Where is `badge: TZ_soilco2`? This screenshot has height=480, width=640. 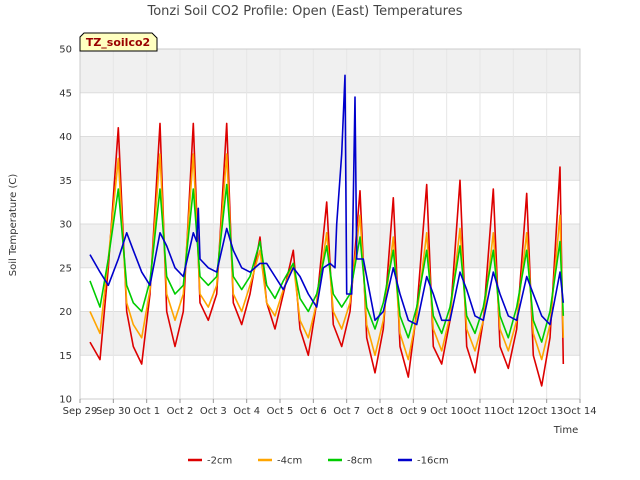
badge: TZ_soilco2 is located at coordinates (118, 42).